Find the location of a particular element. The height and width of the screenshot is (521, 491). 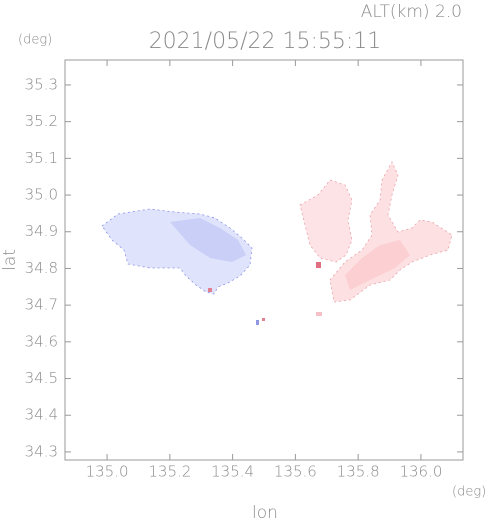

x-tick-label: 136.0 is located at coordinates (420, 472).